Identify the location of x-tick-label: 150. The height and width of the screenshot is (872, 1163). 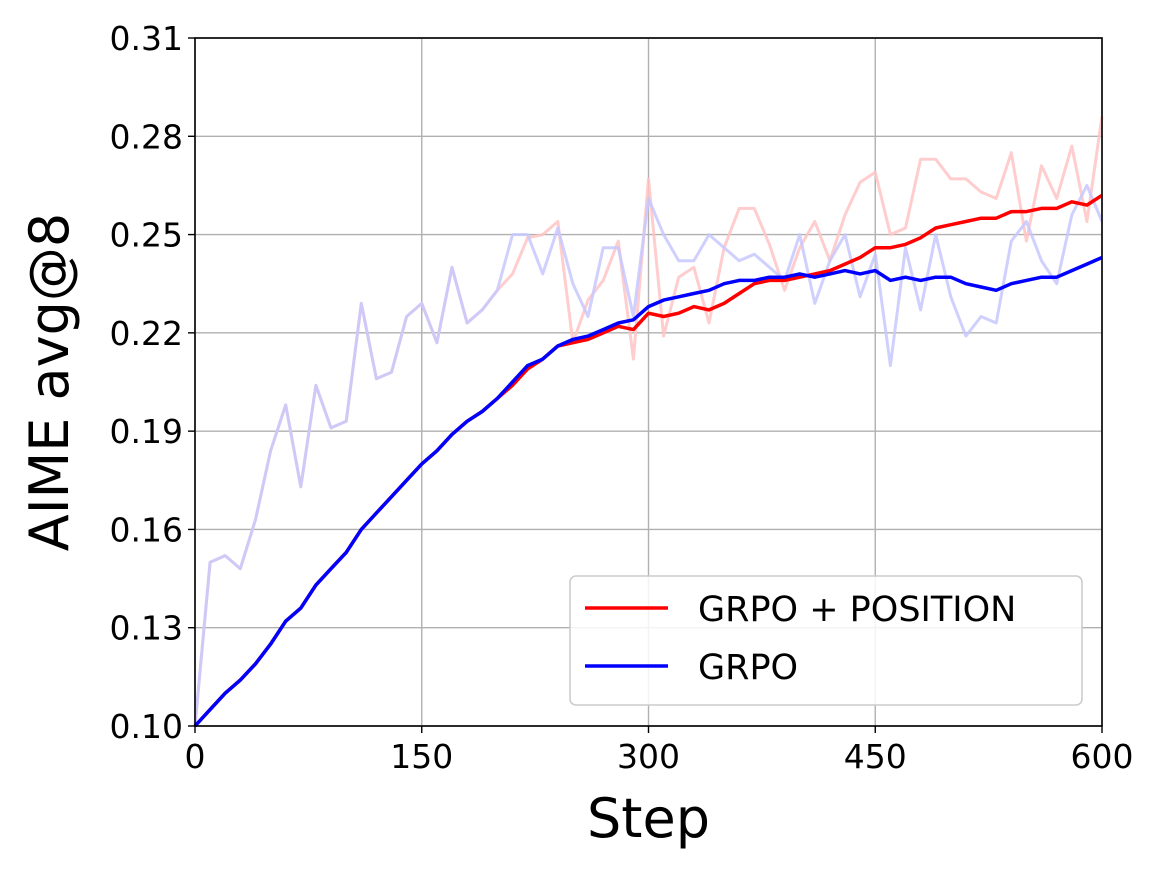
(421, 756).